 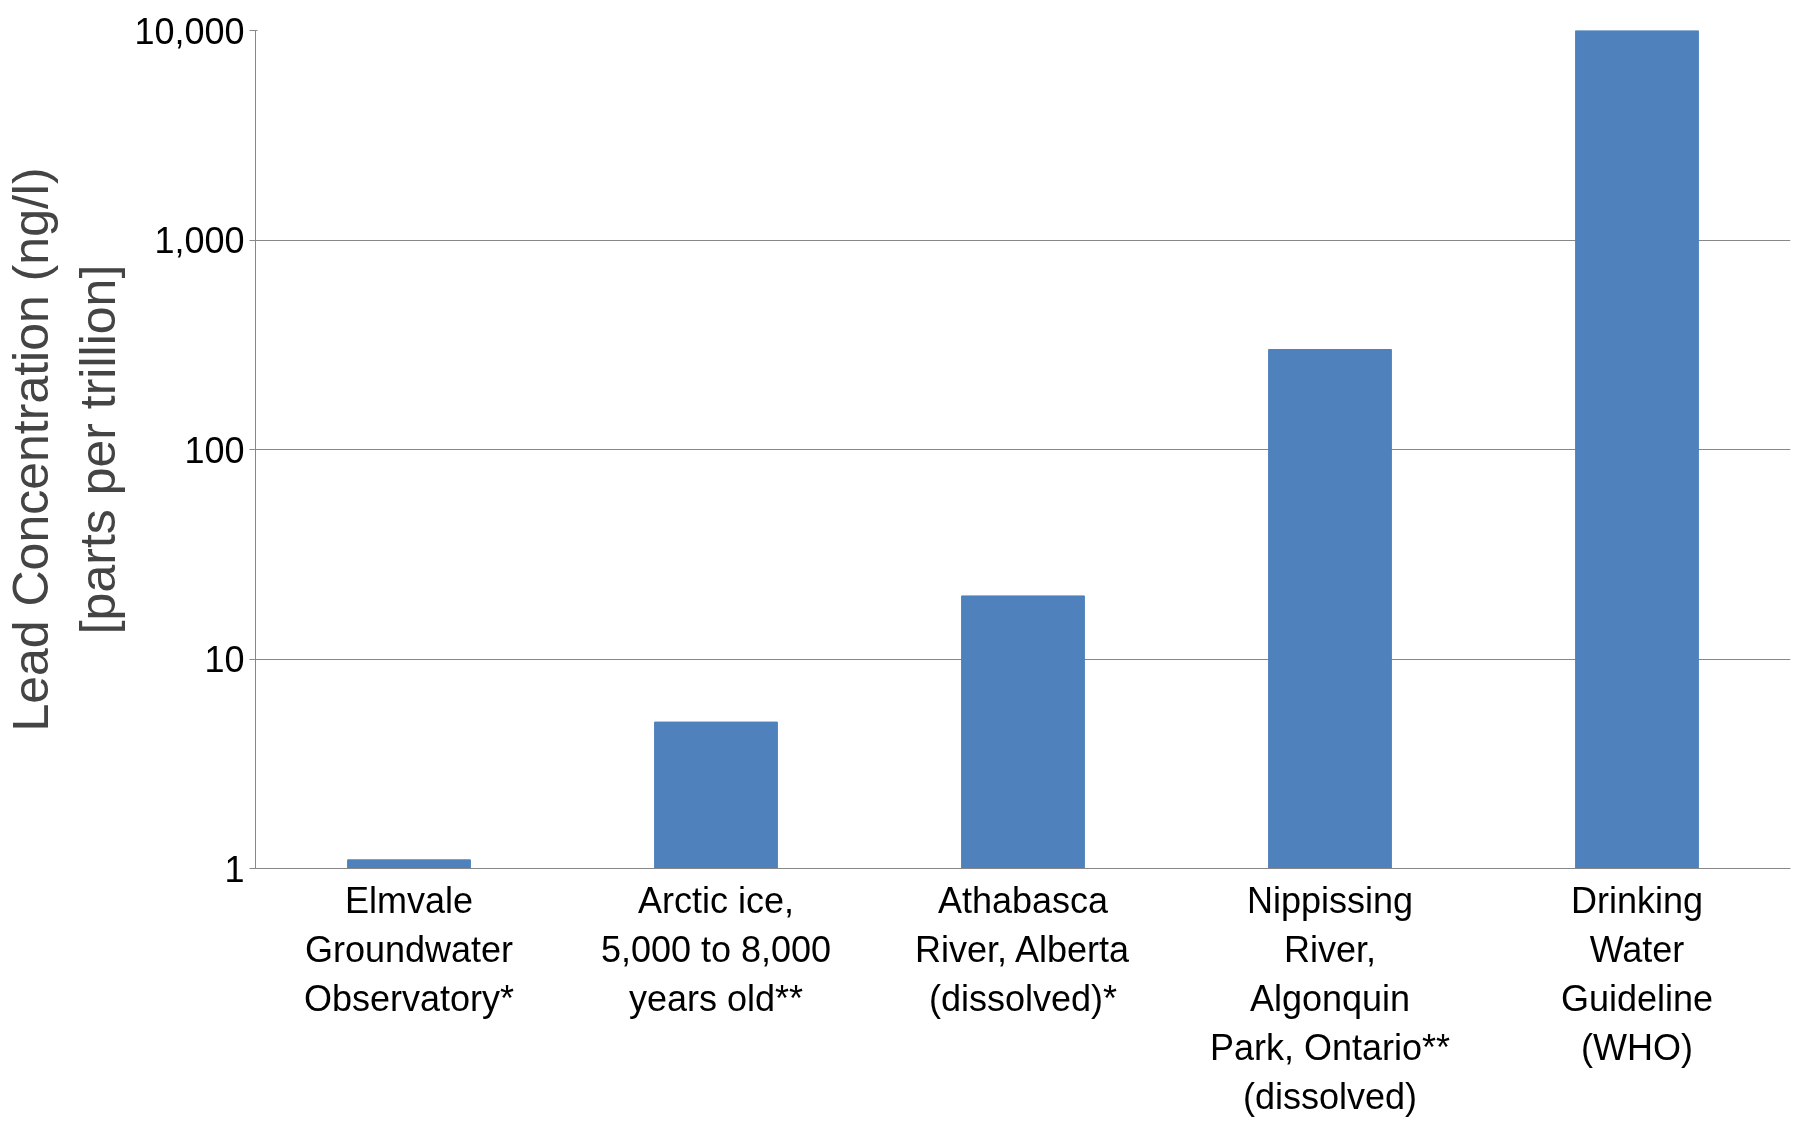 I want to click on x-tick-label: Nippissing River, Algonquin Park, Ontario** (dissolved), so click(x=1330, y=998).